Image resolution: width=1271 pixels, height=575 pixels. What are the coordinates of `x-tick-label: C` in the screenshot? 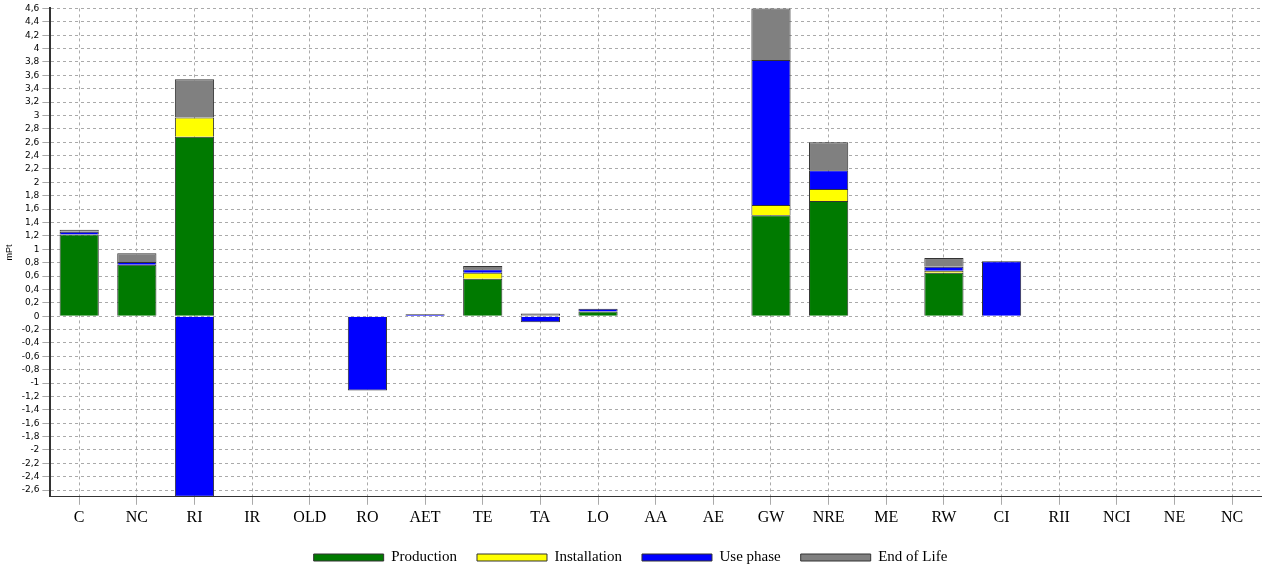 It's located at (79, 516).